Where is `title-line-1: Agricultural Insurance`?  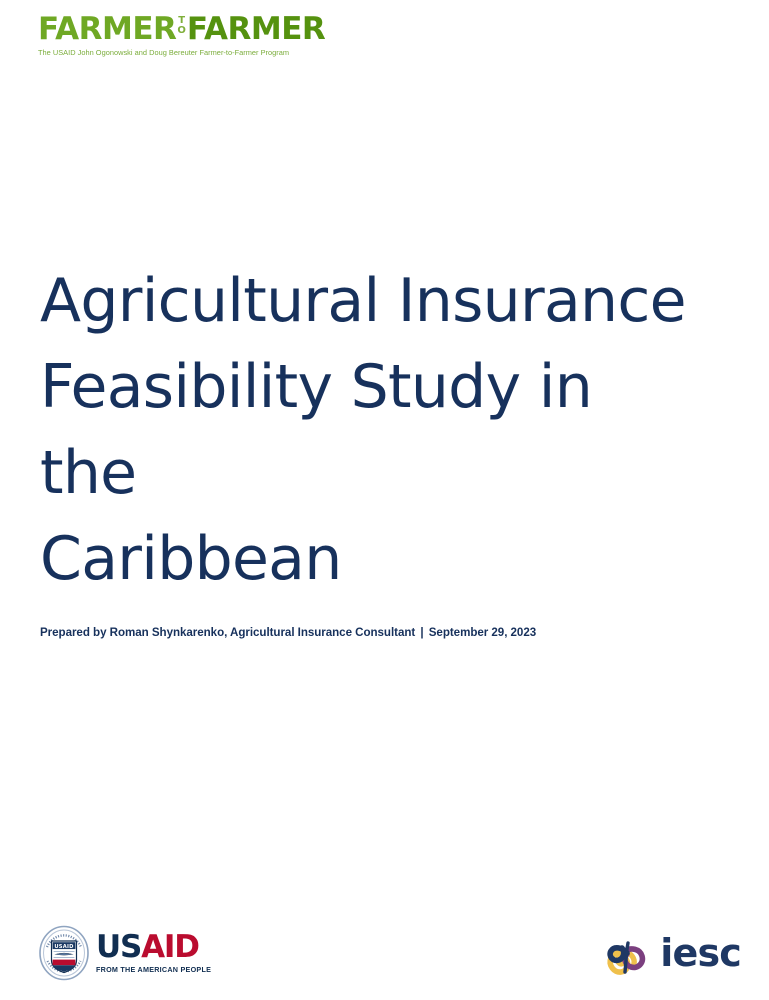 title-line-1: Agricultural Insurance is located at coordinates (363, 301).